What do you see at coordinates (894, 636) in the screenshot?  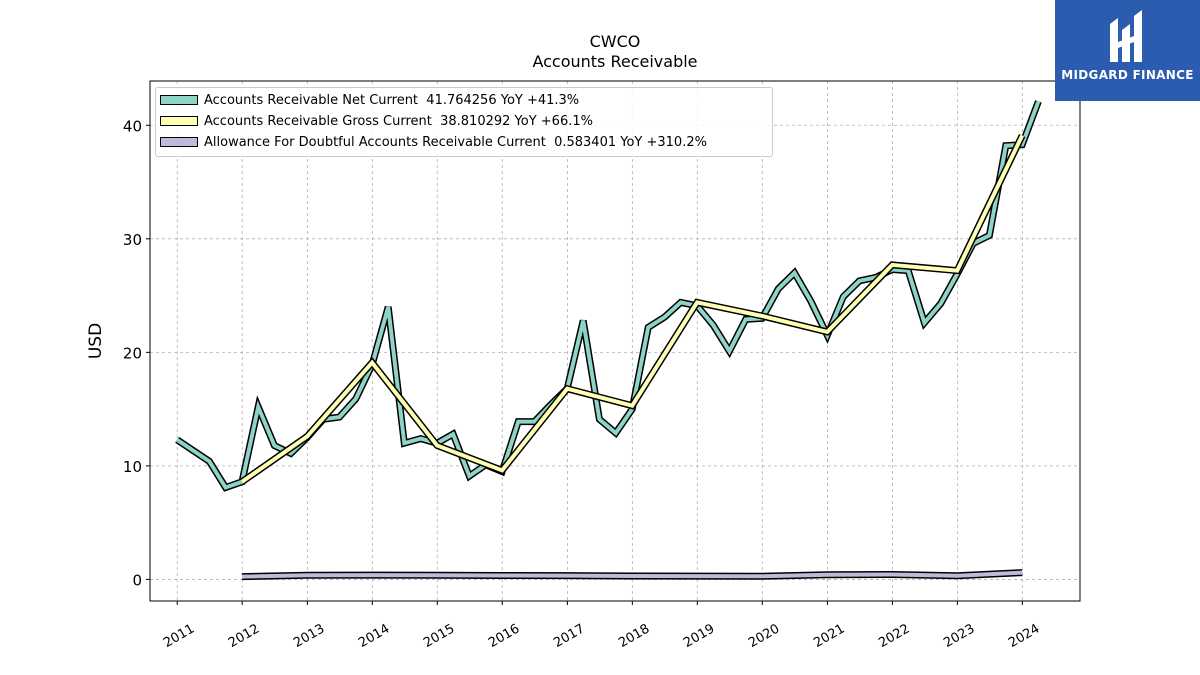 I see `x-tick-label: 2022` at bounding box center [894, 636].